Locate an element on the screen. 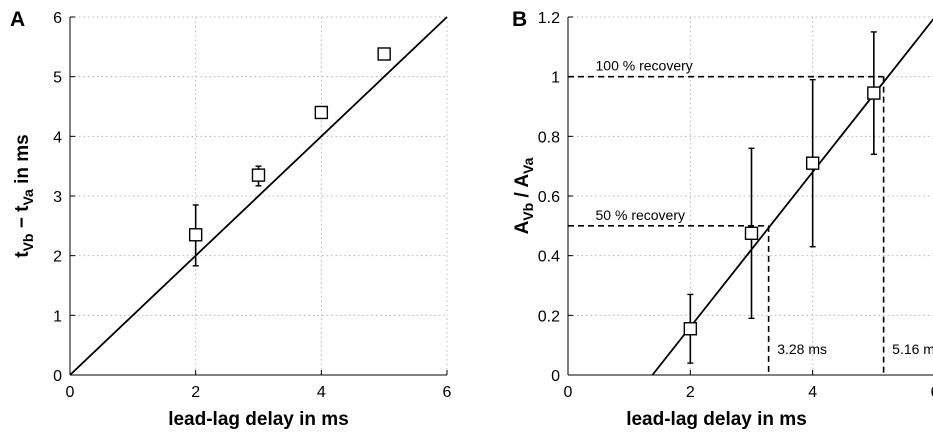 Image resolution: width=933 pixels, height=437 pixels. y-tick-label: 1.2 is located at coordinates (549, 18).